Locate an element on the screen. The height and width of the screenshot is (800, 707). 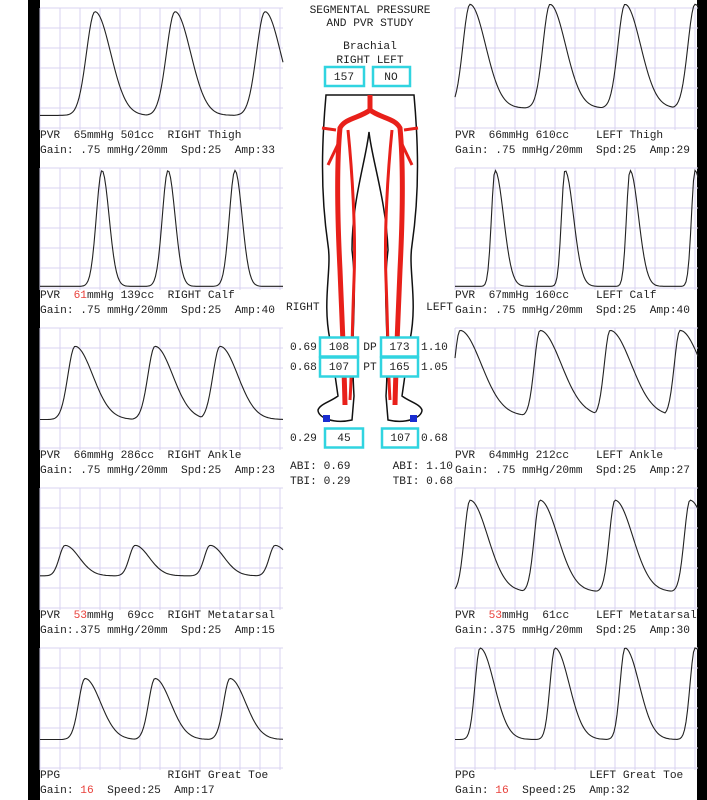
caption-text: Gain:.375 mmHg/20mm Spd:25 Amp:15 is located at coordinates (157, 631).